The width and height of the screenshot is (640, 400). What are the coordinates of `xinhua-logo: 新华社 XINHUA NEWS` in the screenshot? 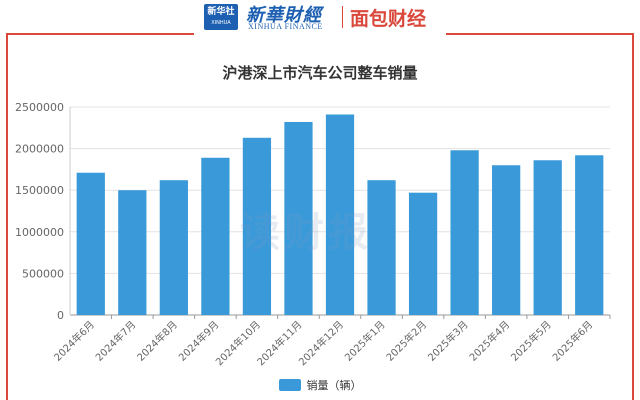 It's located at (221, 20).